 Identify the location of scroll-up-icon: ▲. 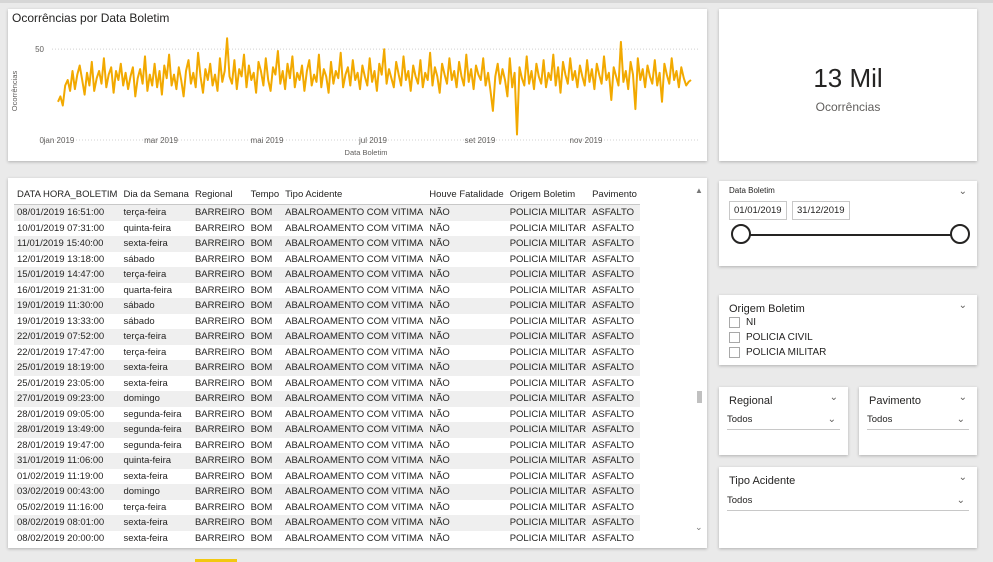
(699, 190).